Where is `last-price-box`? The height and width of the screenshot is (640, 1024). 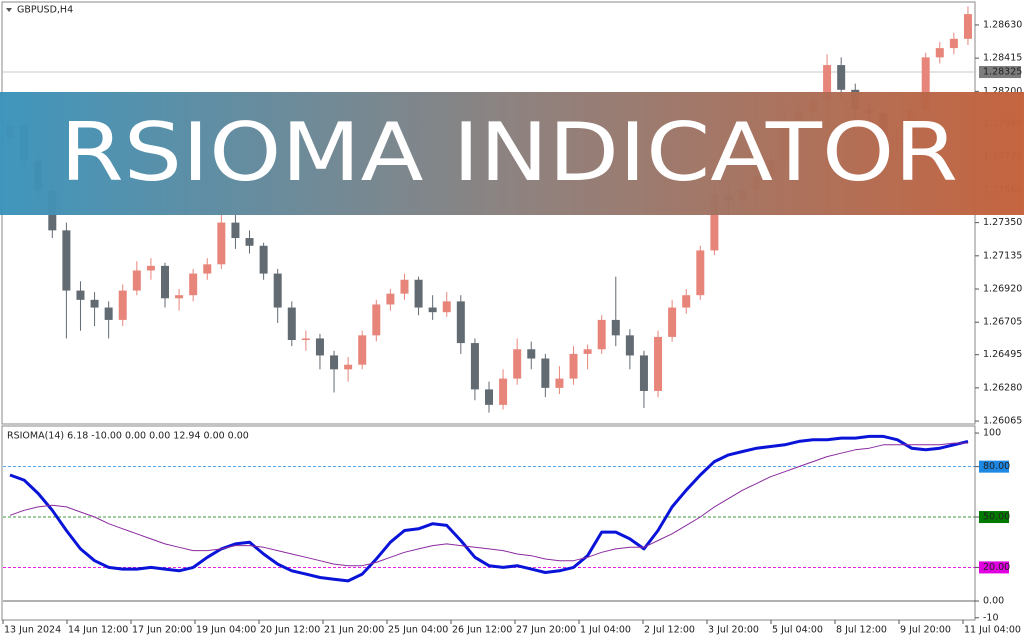
last-price-box is located at coordinates (1000, 72).